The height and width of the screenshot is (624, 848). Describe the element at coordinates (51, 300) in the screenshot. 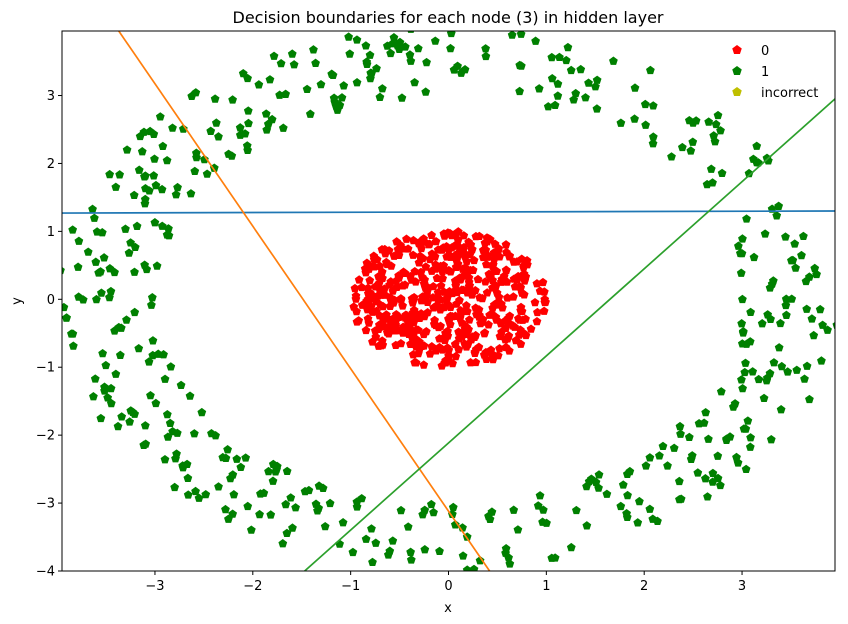

I see `y-tick-label: 0` at that location.